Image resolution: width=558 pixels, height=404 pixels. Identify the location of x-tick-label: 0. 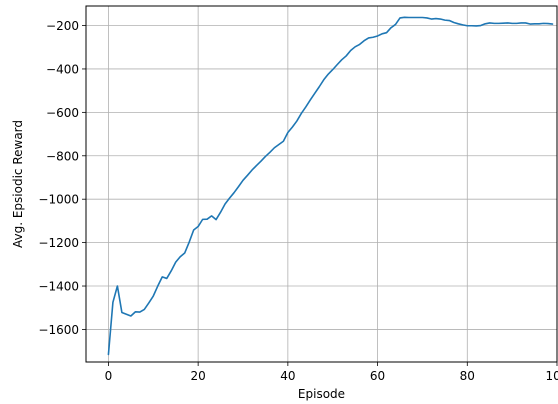
(109, 376).